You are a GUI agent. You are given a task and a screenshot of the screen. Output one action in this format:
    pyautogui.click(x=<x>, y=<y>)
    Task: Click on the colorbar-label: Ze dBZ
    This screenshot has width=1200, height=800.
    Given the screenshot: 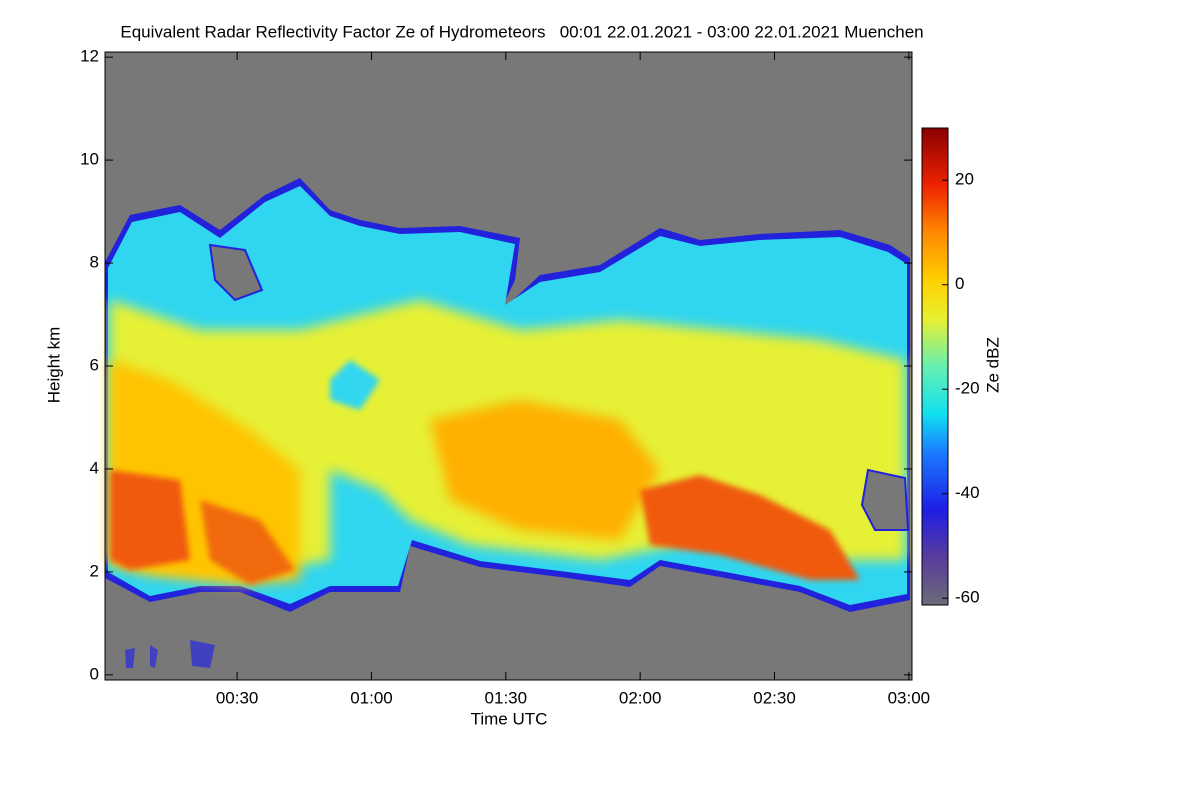 What is the action you would take?
    pyautogui.click(x=992, y=365)
    